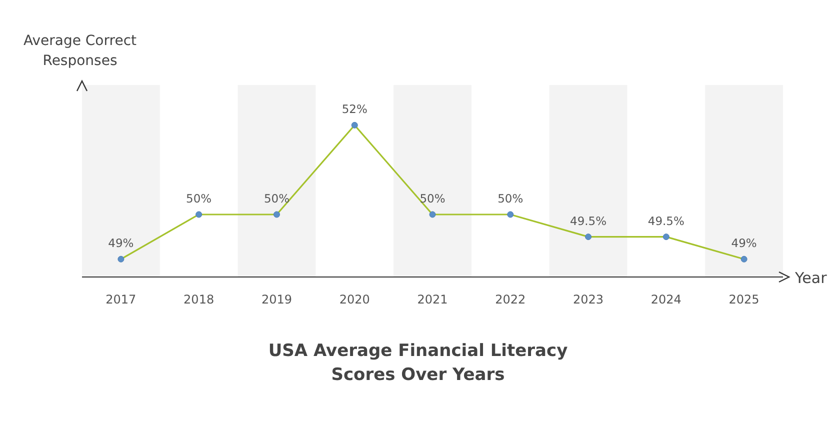  What do you see at coordinates (199, 299) in the screenshot?
I see `x-tick-label: 2018` at bounding box center [199, 299].